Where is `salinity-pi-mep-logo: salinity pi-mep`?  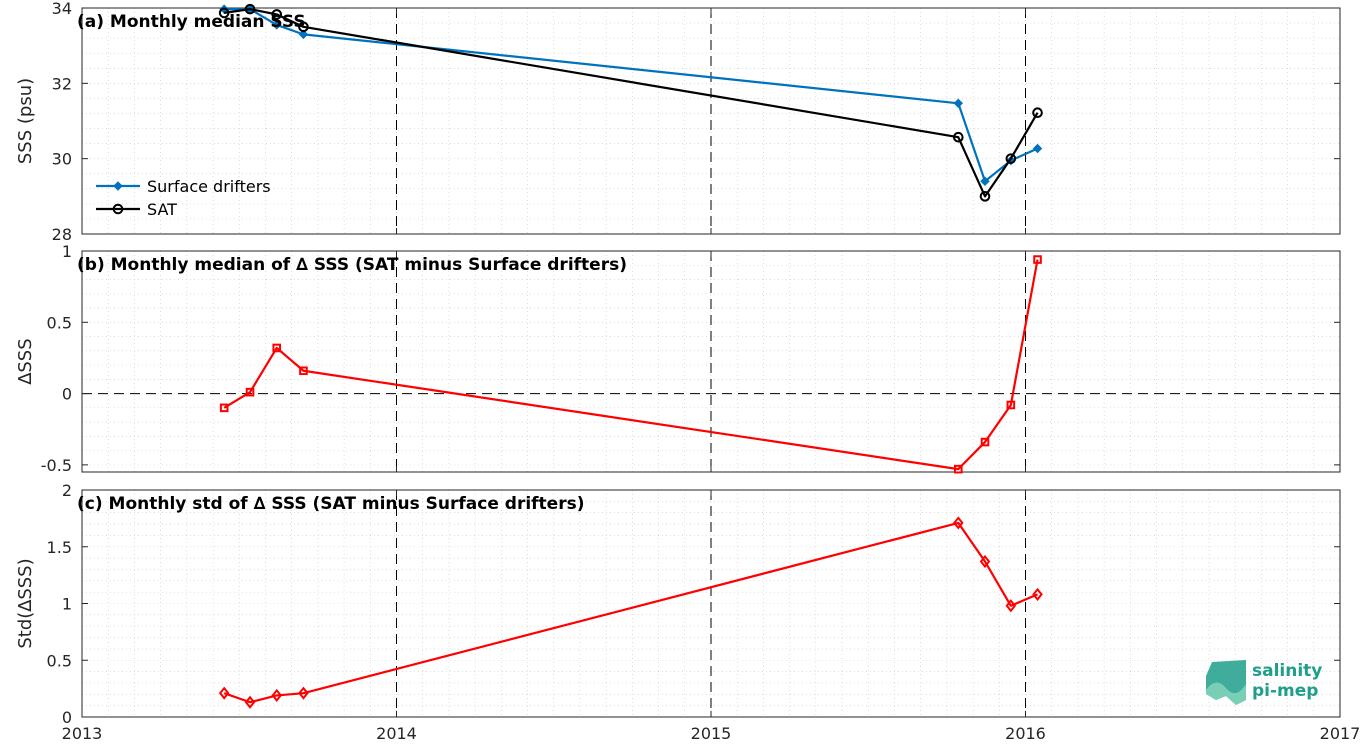
salinity-pi-mep-logo: salinity pi-mep is located at coordinates (1264, 682).